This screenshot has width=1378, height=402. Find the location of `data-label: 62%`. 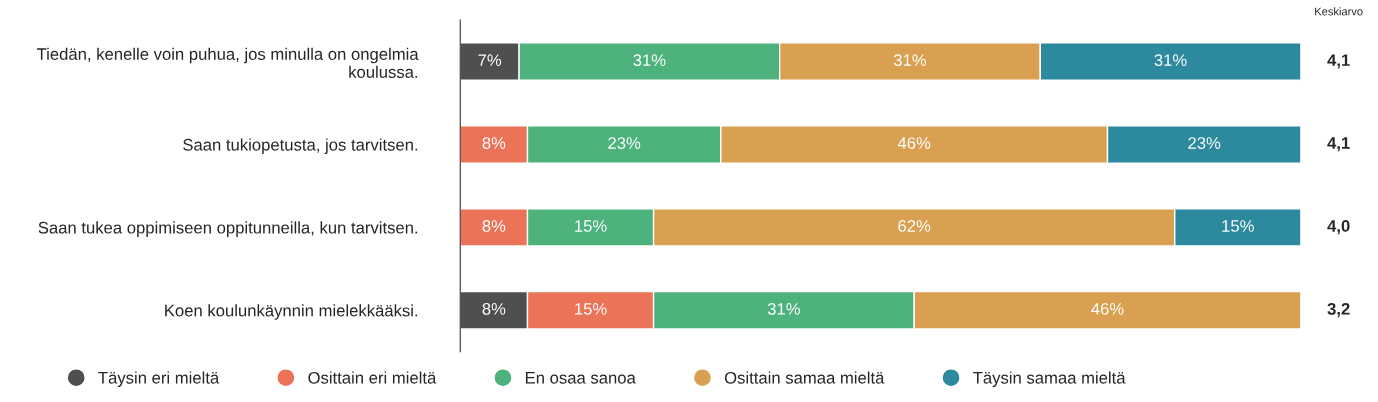

data-label: 62% is located at coordinates (914, 226).